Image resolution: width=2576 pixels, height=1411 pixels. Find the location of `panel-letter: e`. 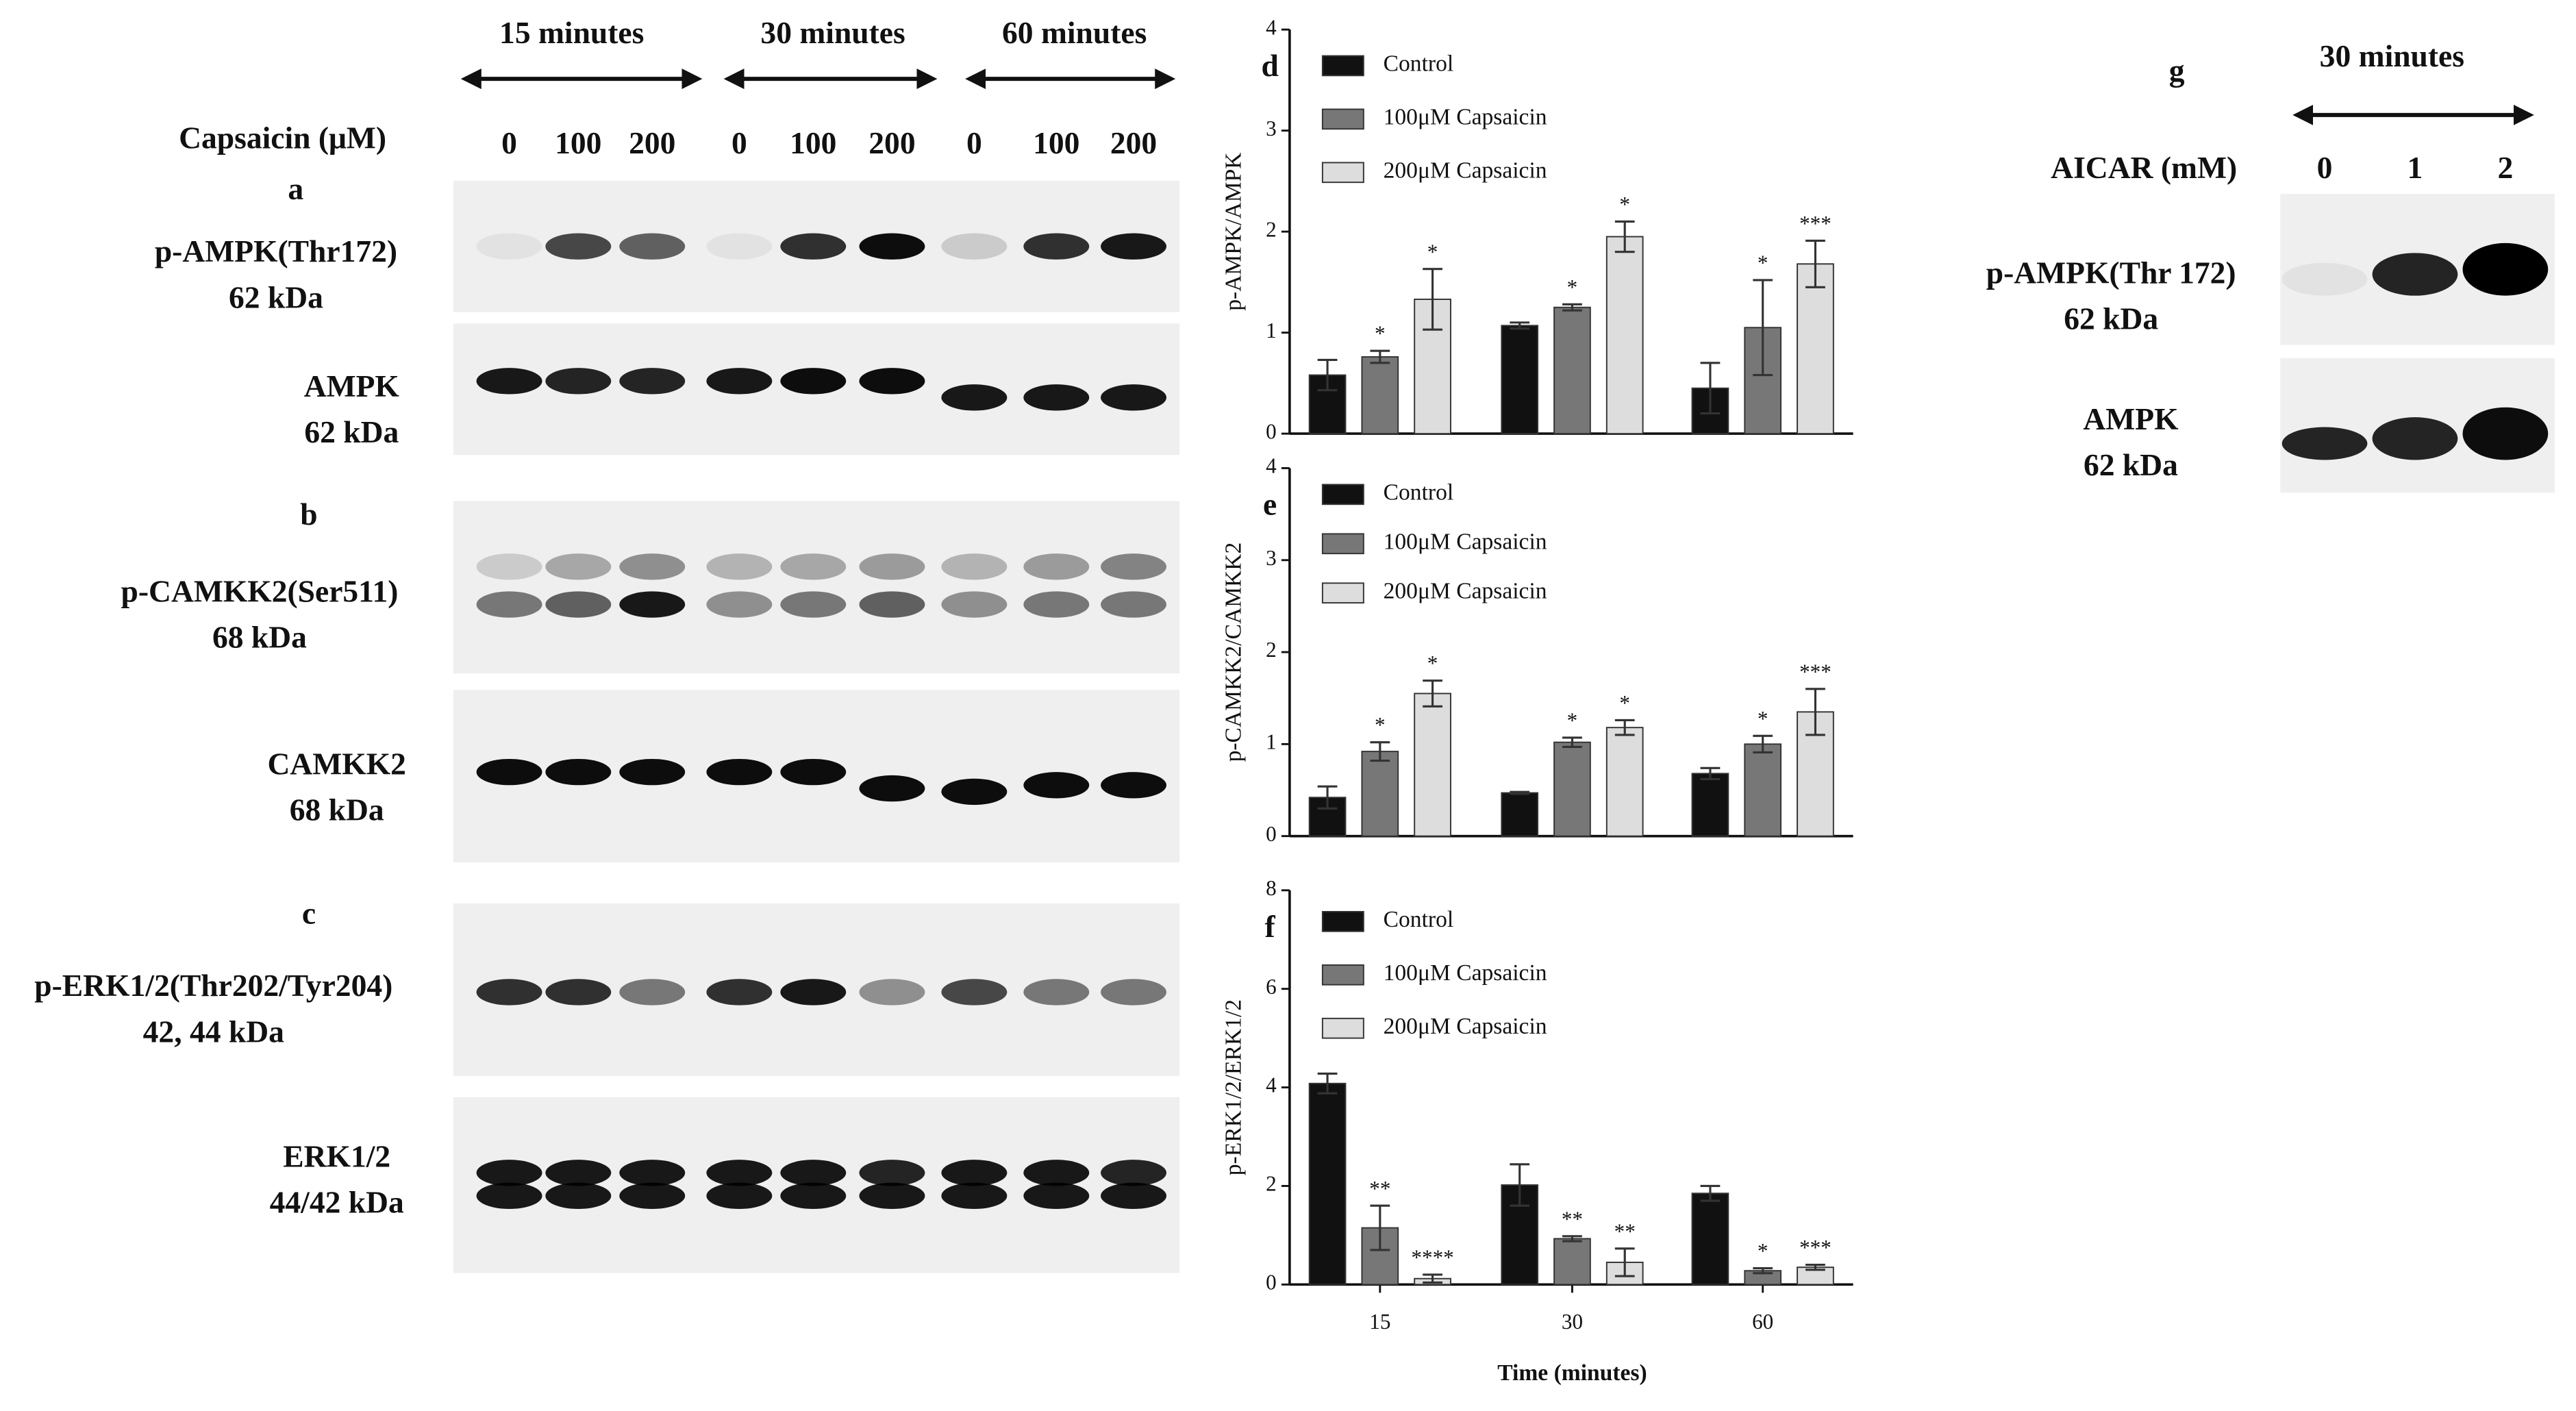

panel-letter: e is located at coordinates (1270, 504).